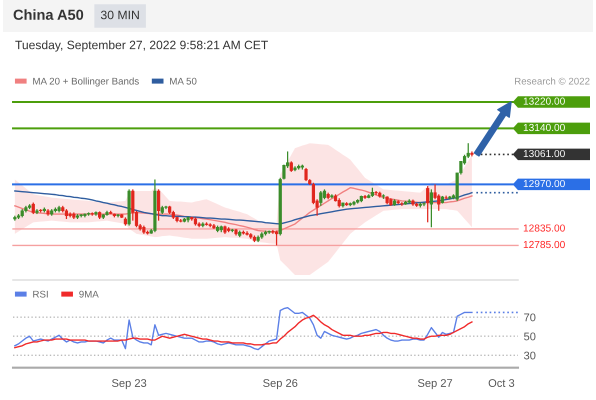 This screenshot has width=596, height=400. I want to click on x-tick-label: Sep 26, so click(280, 384).